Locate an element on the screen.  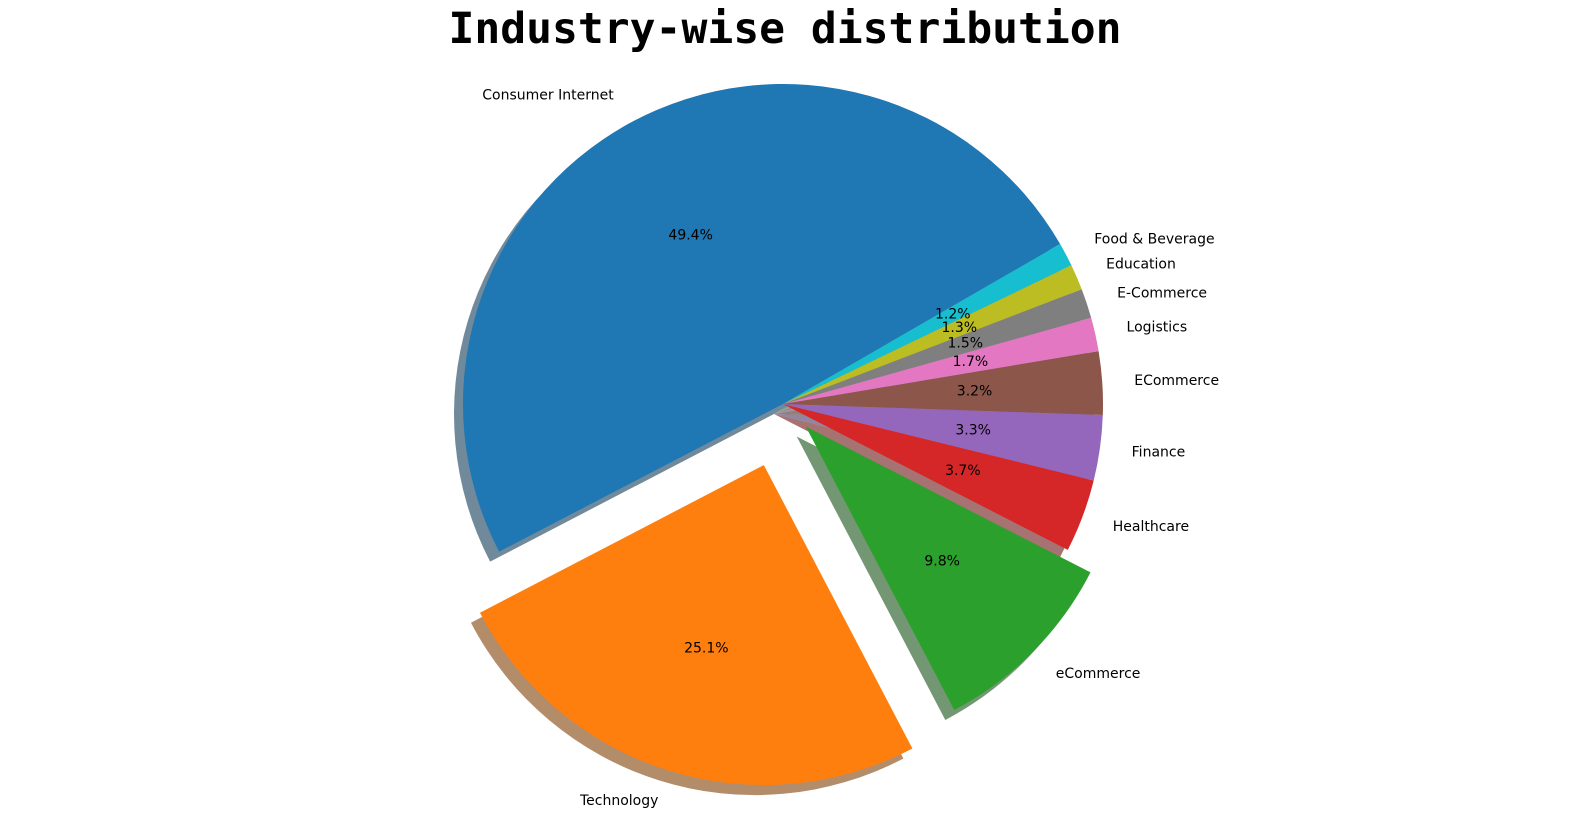
slice-e-commerce is located at coordinates (937, 346).